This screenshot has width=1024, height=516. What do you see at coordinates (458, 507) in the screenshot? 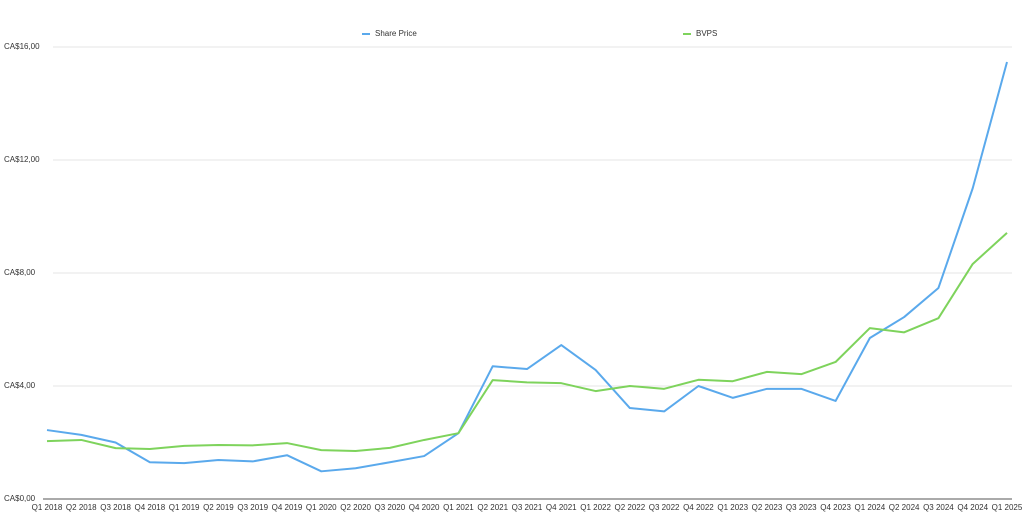
I see `x-tick-label: Q1 2021` at bounding box center [458, 507].